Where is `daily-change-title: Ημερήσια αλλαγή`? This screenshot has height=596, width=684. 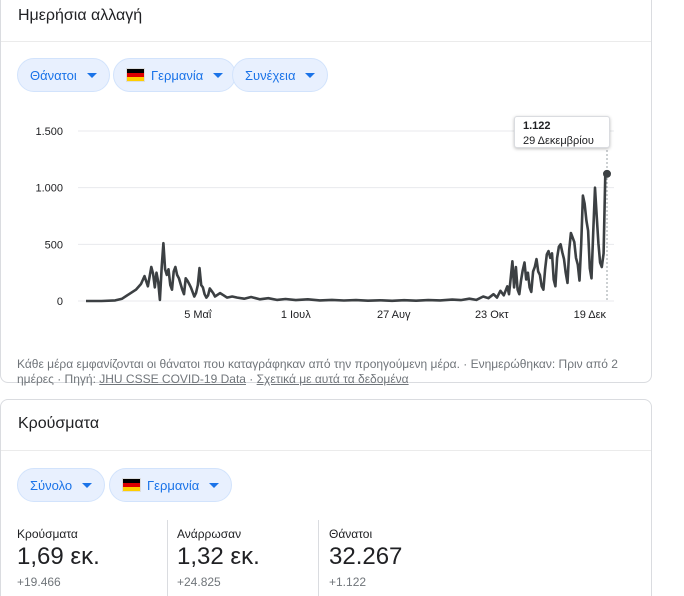
daily-change-title: Ημερήσια αλλαγή is located at coordinates (80, 15).